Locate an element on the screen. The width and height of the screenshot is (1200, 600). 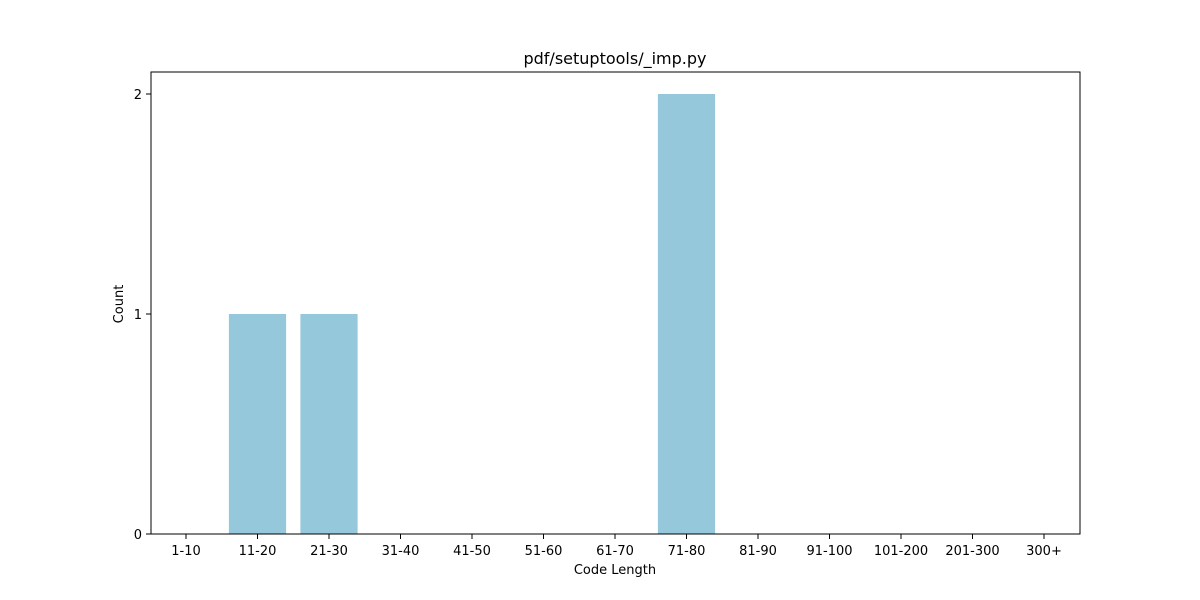
y-tick-label: 0 is located at coordinates (138, 535).